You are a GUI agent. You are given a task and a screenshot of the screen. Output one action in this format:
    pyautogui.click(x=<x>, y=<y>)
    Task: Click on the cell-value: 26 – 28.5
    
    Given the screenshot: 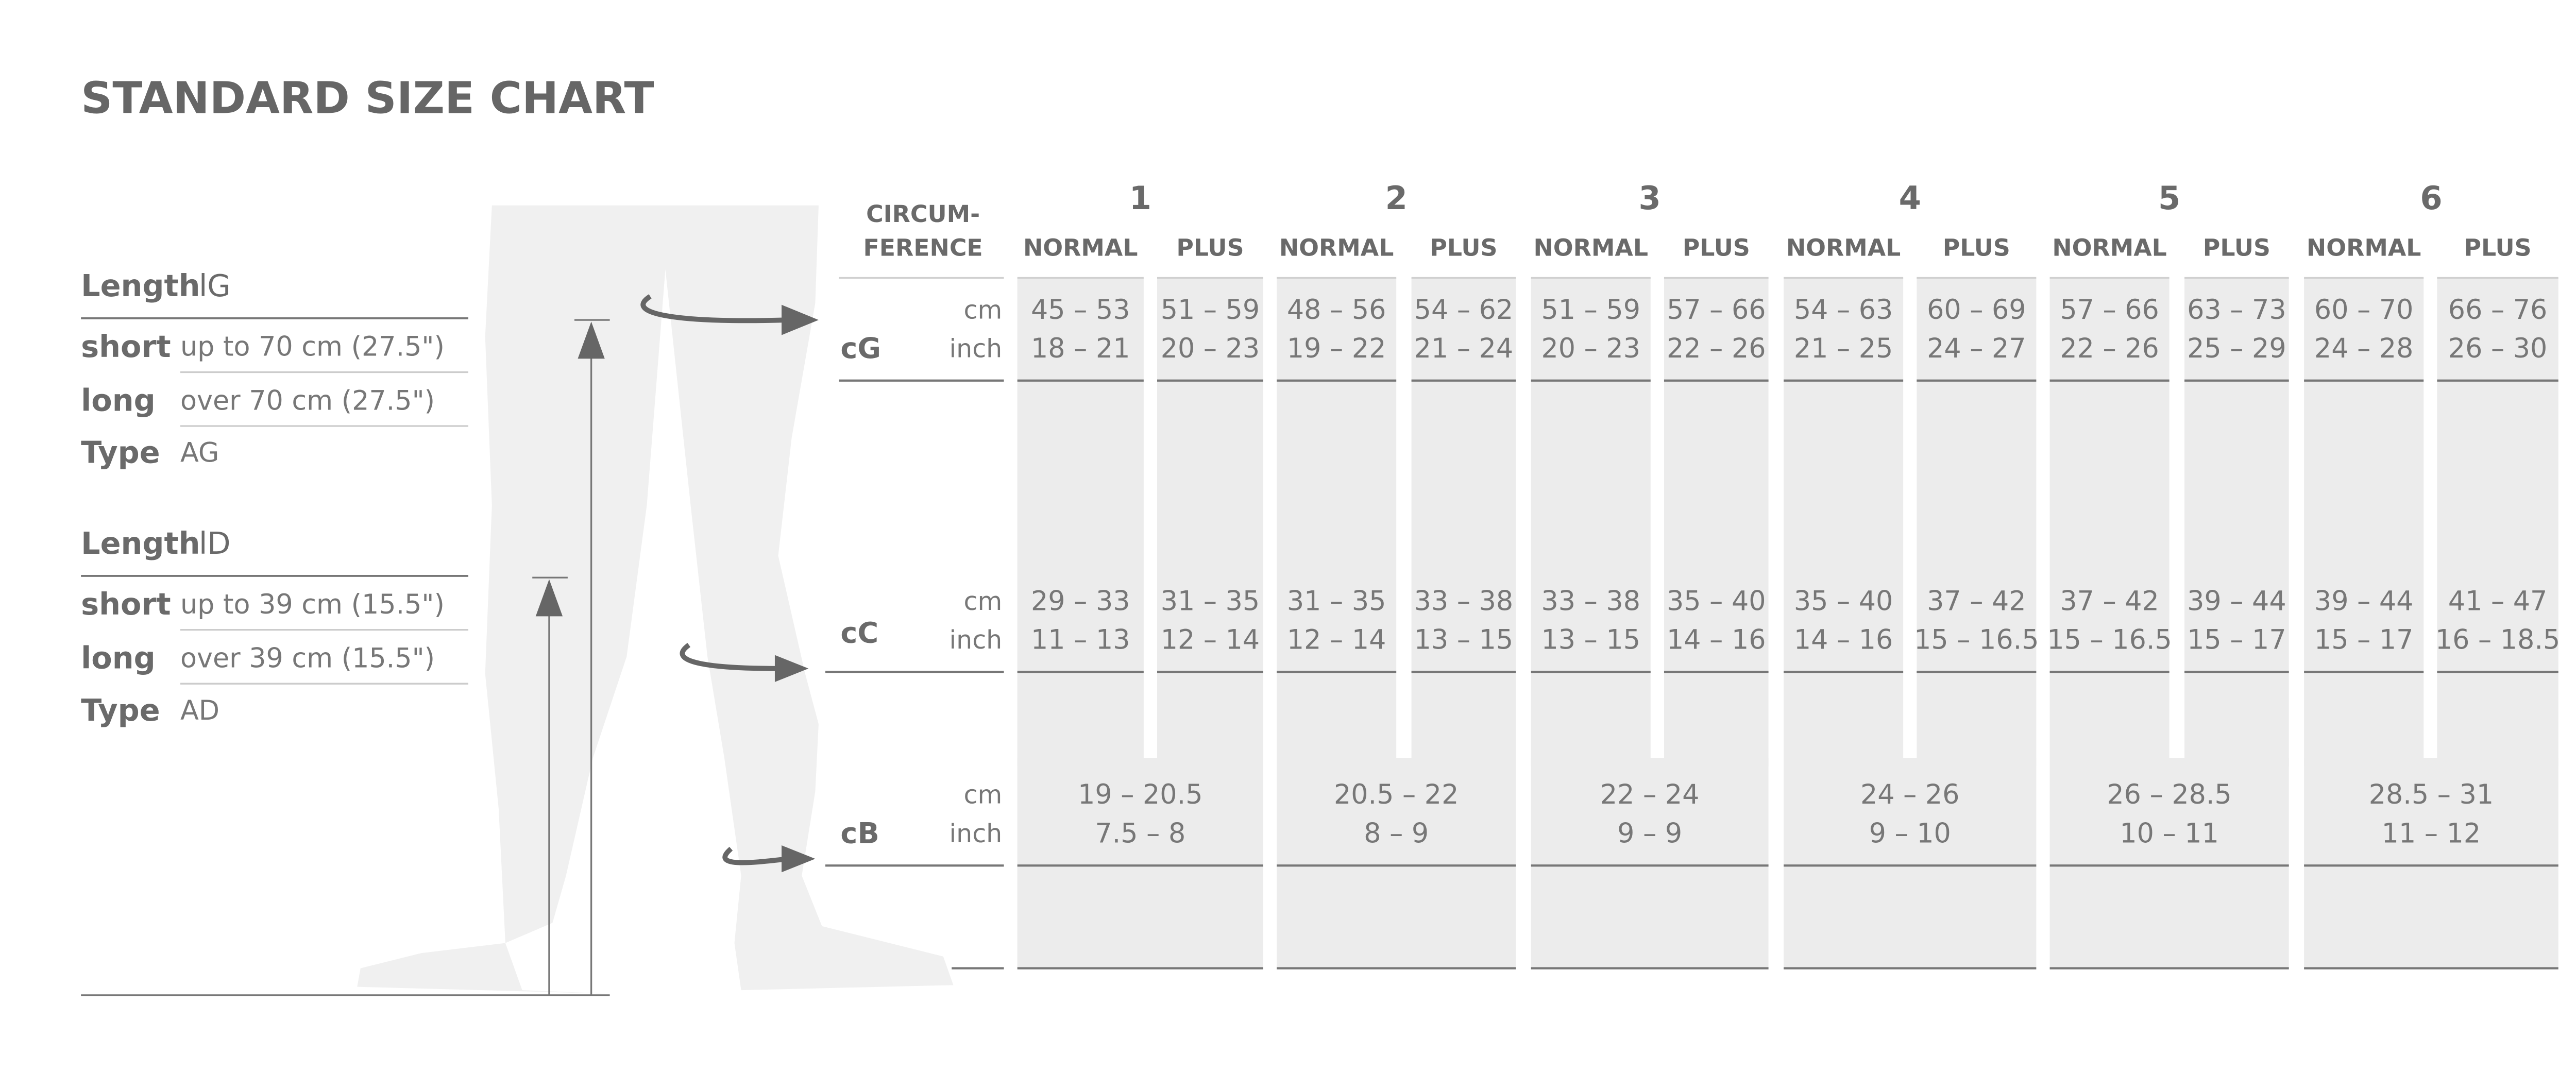 What is the action you would take?
    pyautogui.click(x=2169, y=794)
    